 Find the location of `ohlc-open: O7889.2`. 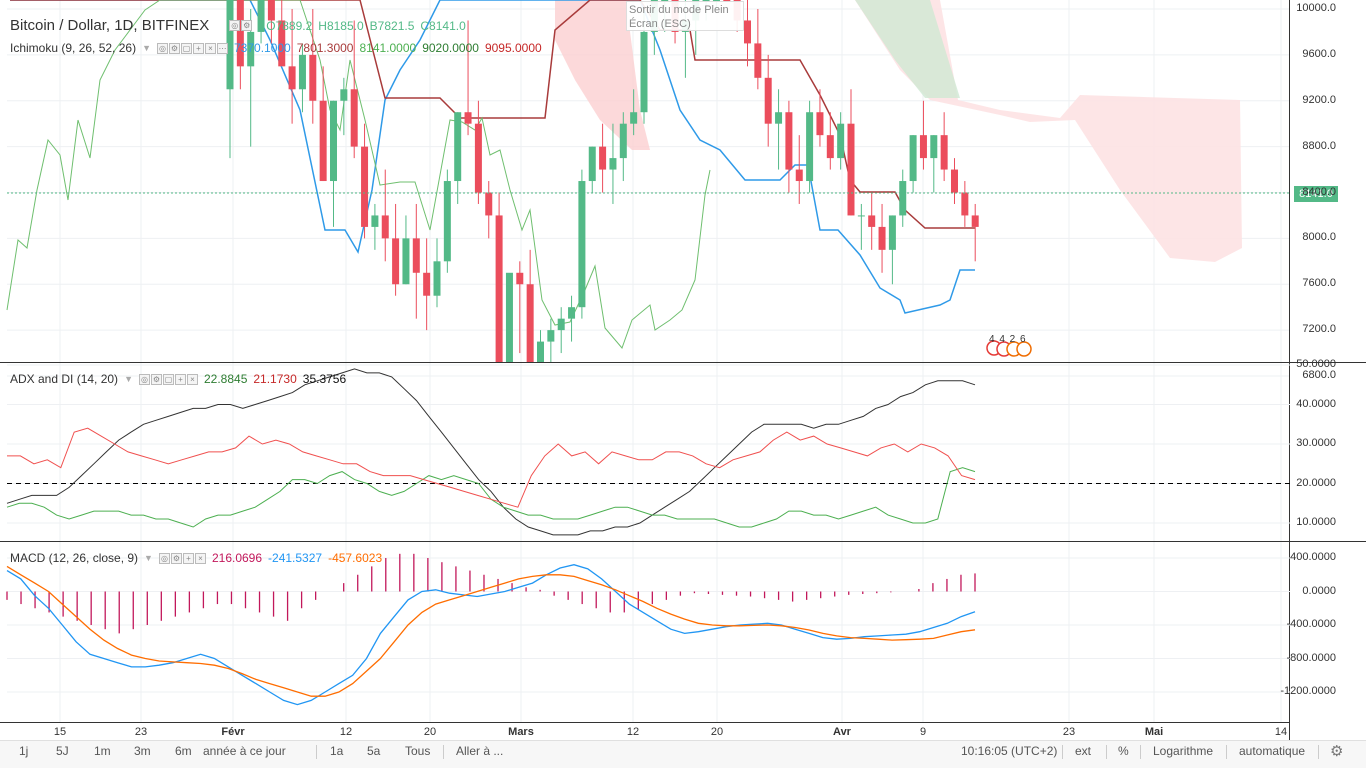

ohlc-open: O7889.2 is located at coordinates (289, 25).